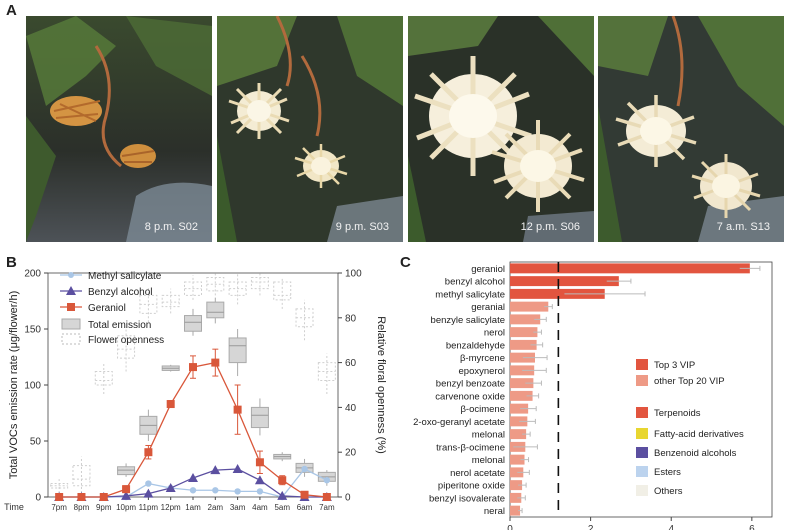 Image resolution: width=800 pixels, height=530 pixels. I want to click on y-right-tick-label: 20, so click(351, 453).